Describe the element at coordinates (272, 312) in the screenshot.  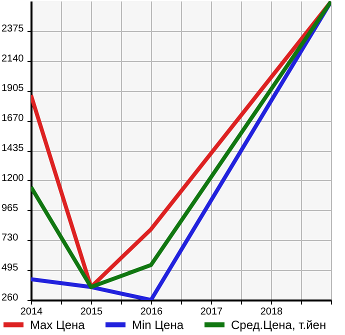
I see `x-tick-label: 2018` at that location.